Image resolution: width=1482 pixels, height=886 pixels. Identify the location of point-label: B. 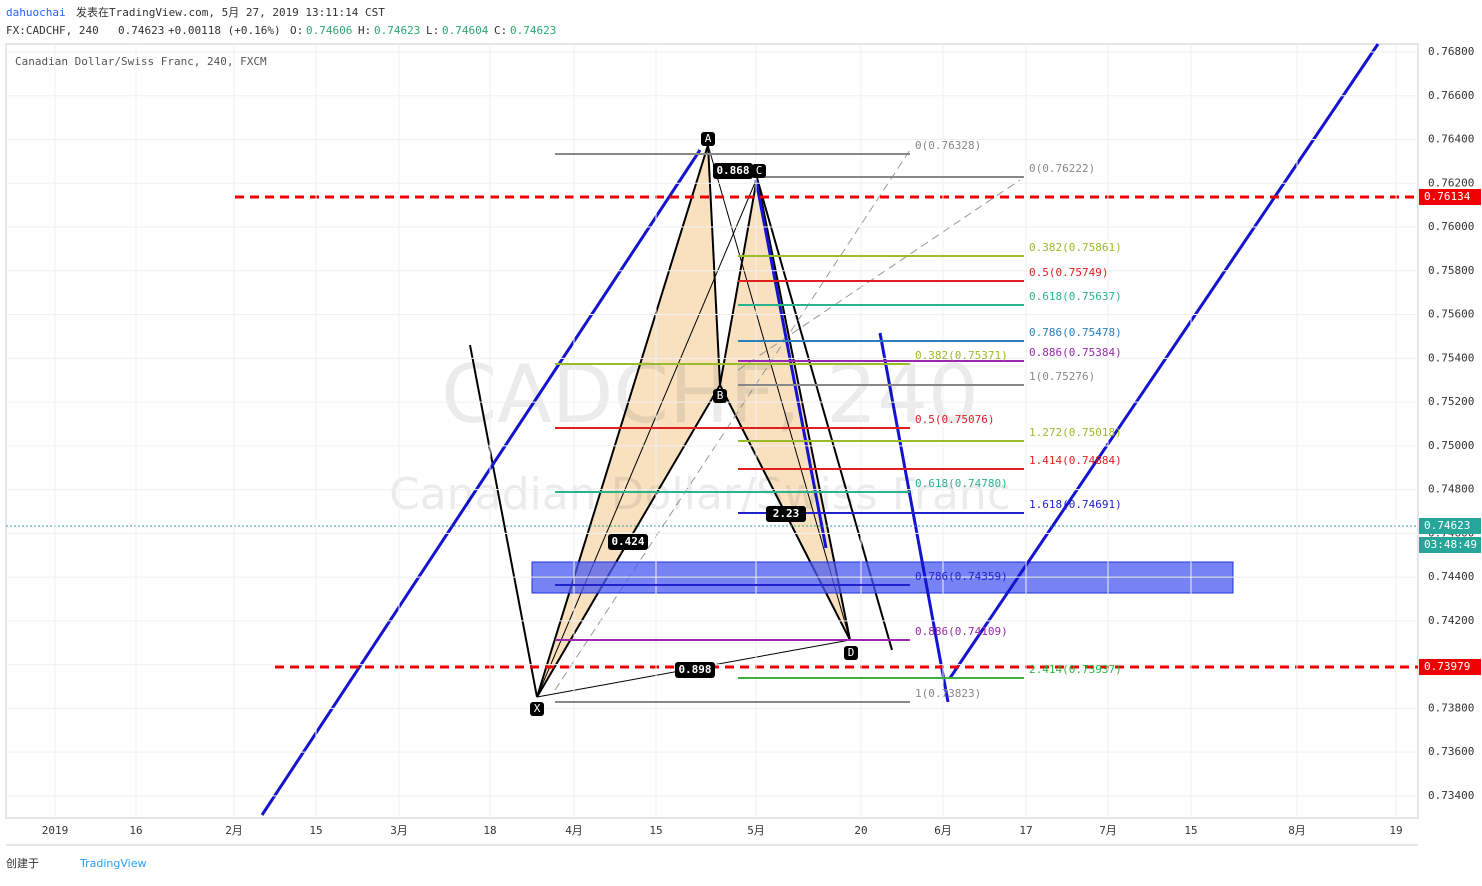
(720, 395).